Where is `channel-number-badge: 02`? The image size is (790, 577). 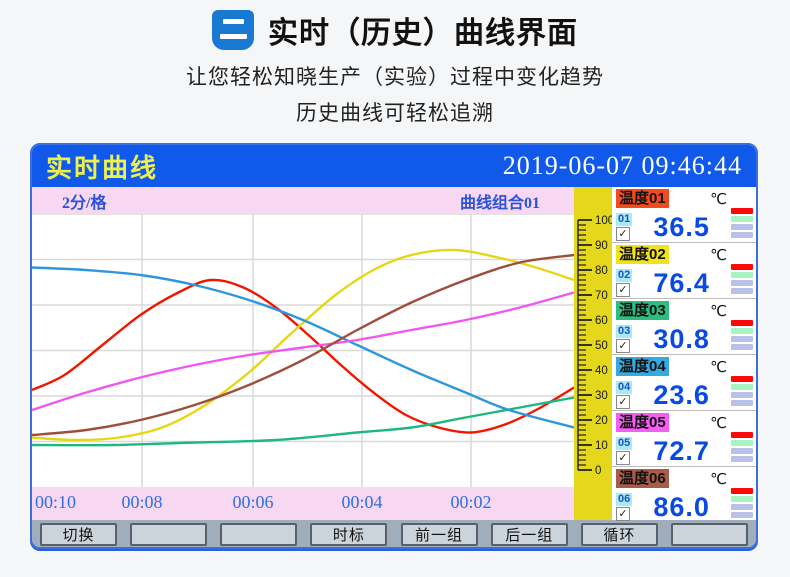 channel-number-badge: 02 is located at coordinates (624, 275).